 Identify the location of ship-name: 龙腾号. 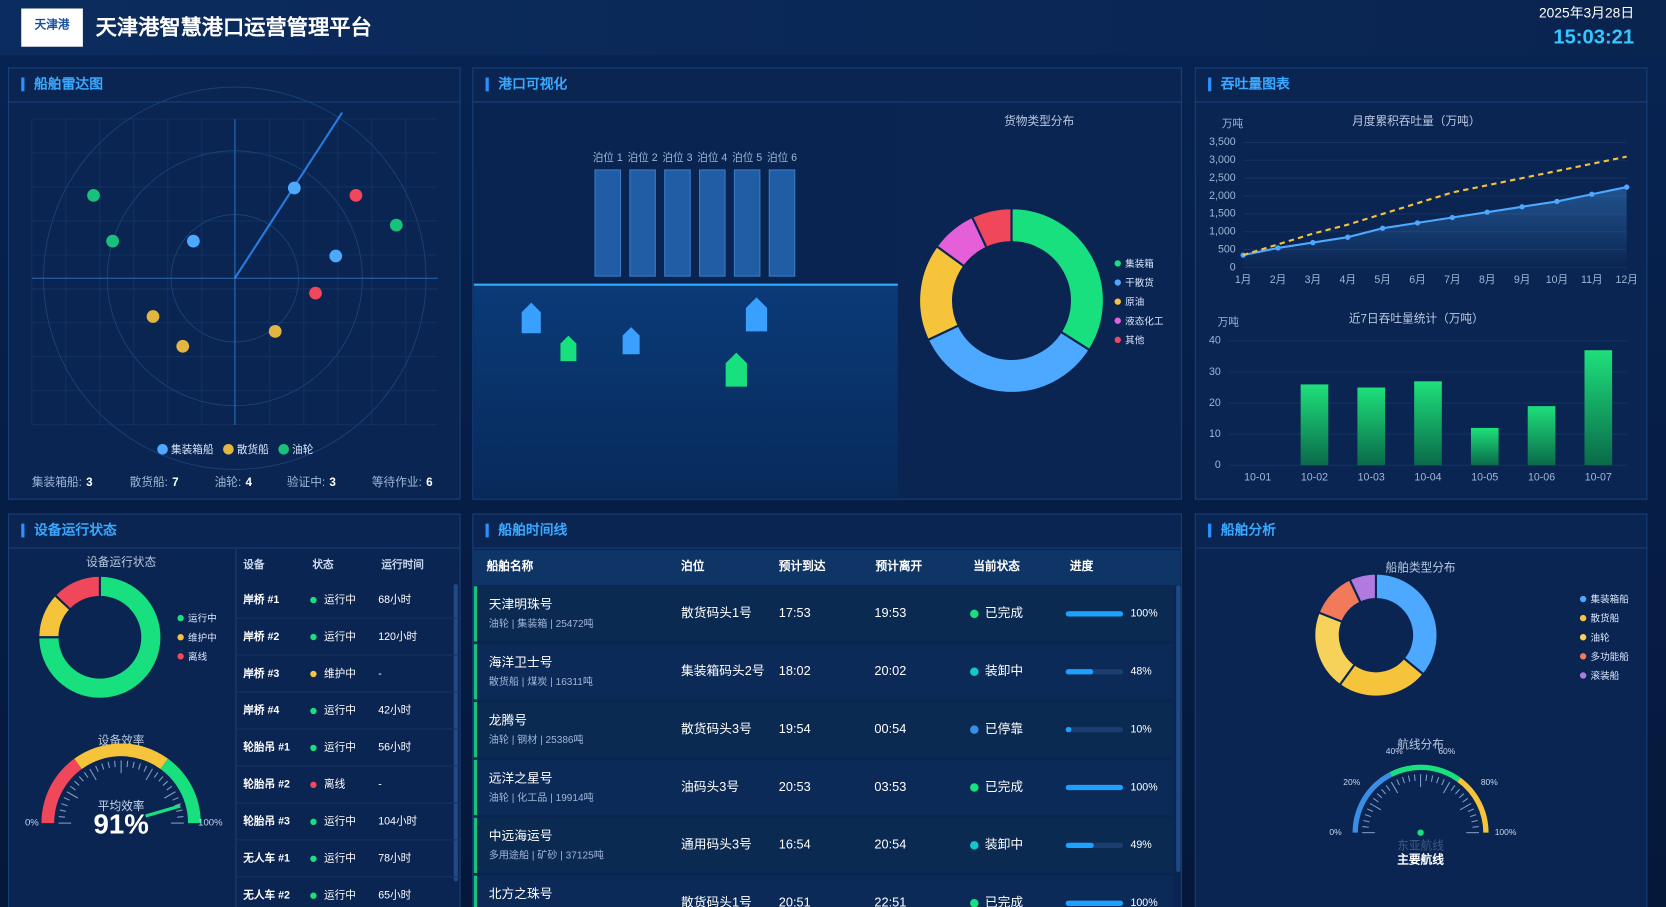
(508, 720).